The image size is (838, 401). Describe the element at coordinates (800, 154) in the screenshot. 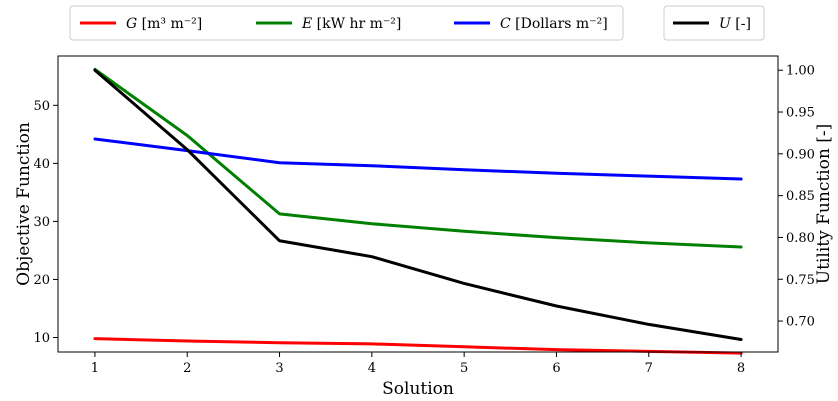

I see `y-right-tick-label: 0.90` at that location.